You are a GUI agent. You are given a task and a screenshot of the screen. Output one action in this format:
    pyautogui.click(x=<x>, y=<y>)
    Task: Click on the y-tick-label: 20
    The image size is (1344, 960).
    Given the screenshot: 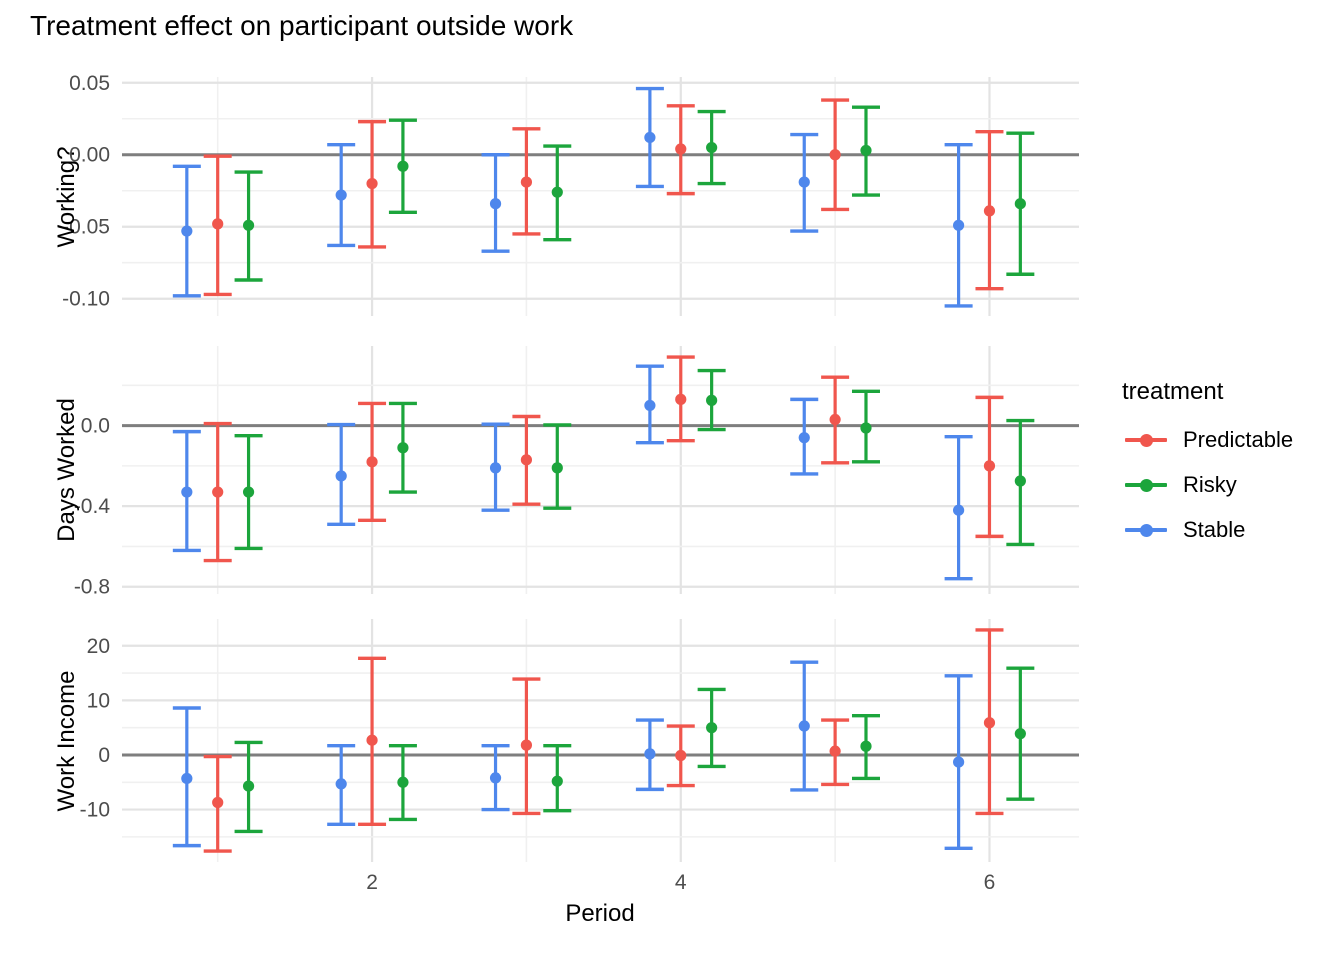 What is the action you would take?
    pyautogui.click(x=98, y=646)
    